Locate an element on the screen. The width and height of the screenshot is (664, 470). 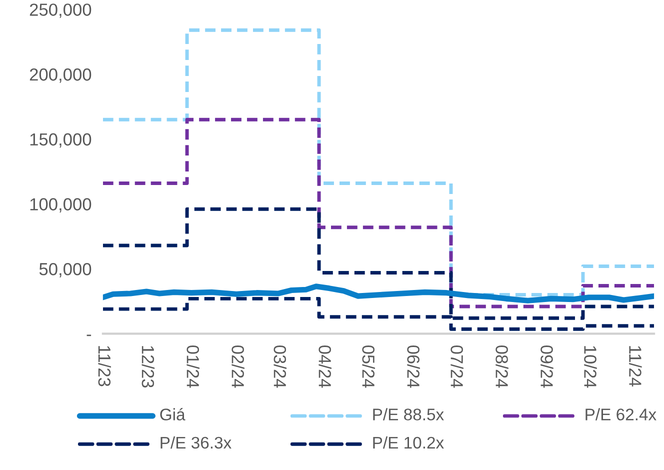
y-tick-label: 200,000 is located at coordinates (61, 75).